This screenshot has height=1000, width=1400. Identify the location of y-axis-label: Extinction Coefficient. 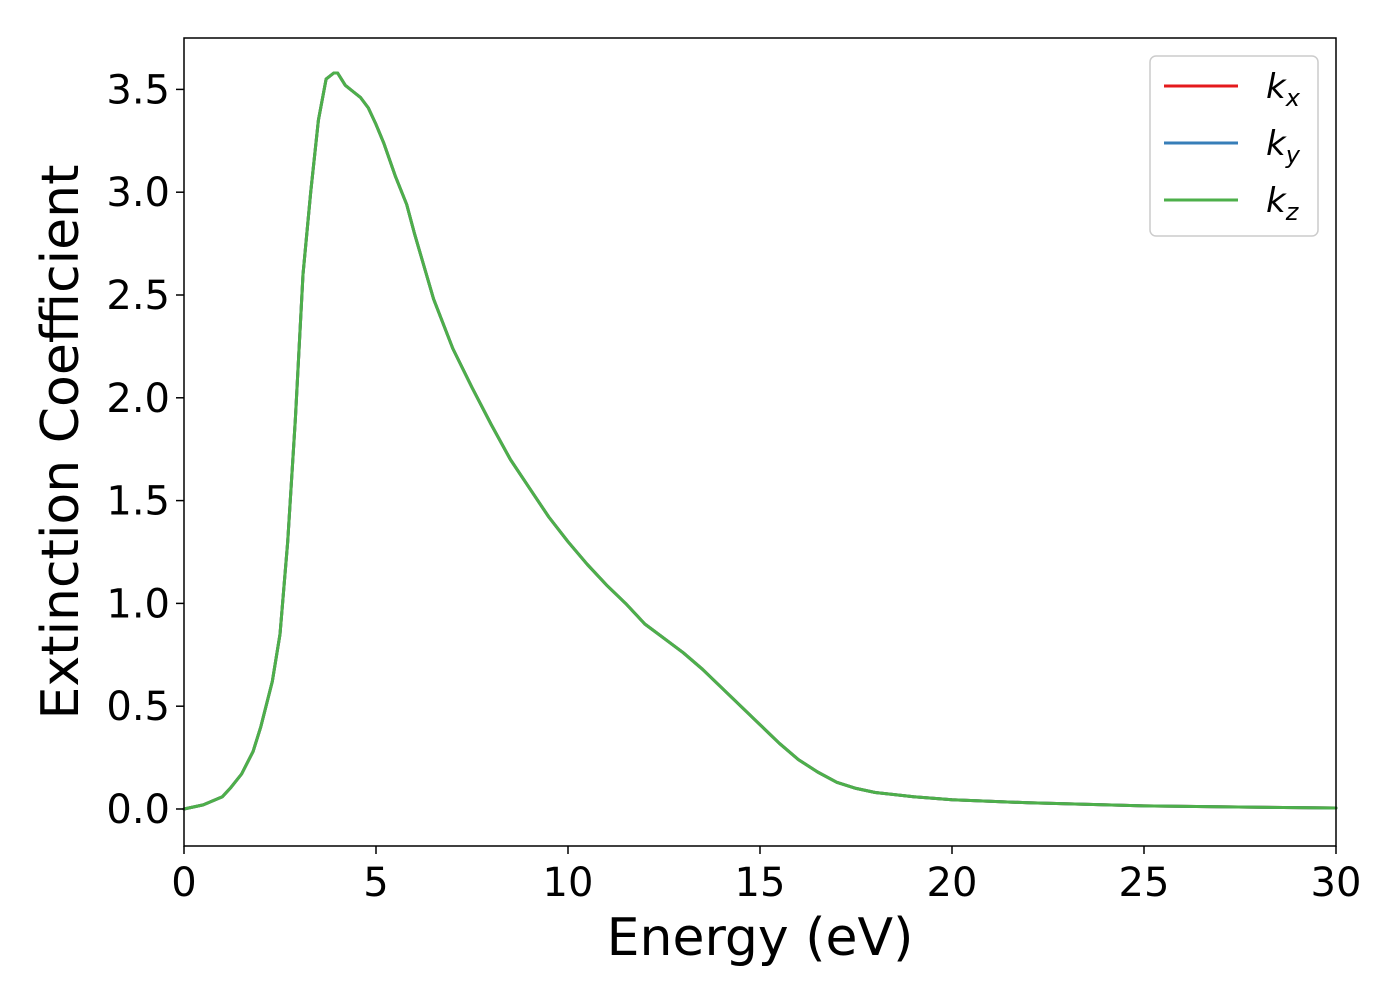
(61, 442).